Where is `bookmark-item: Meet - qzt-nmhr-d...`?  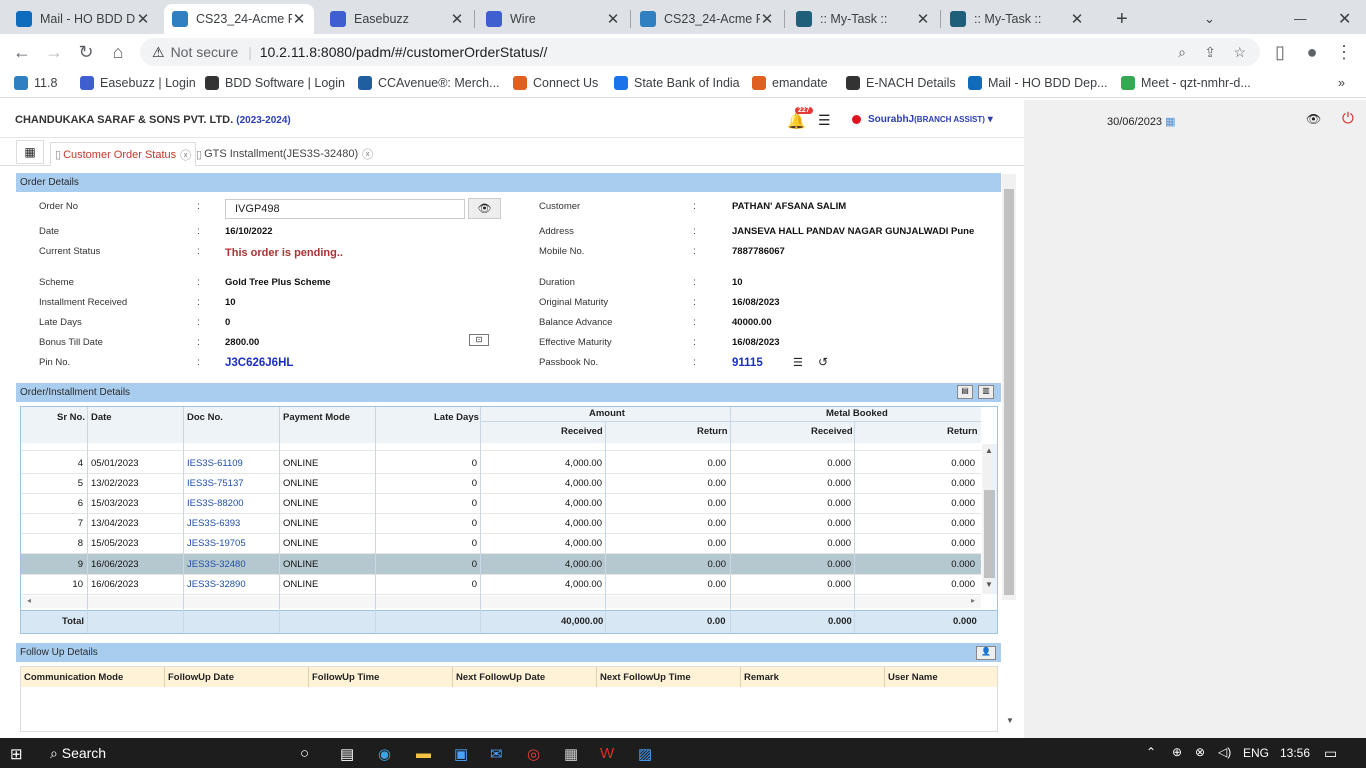
bookmark-item: Meet - qzt-nmhr-d... is located at coordinates (1186, 83).